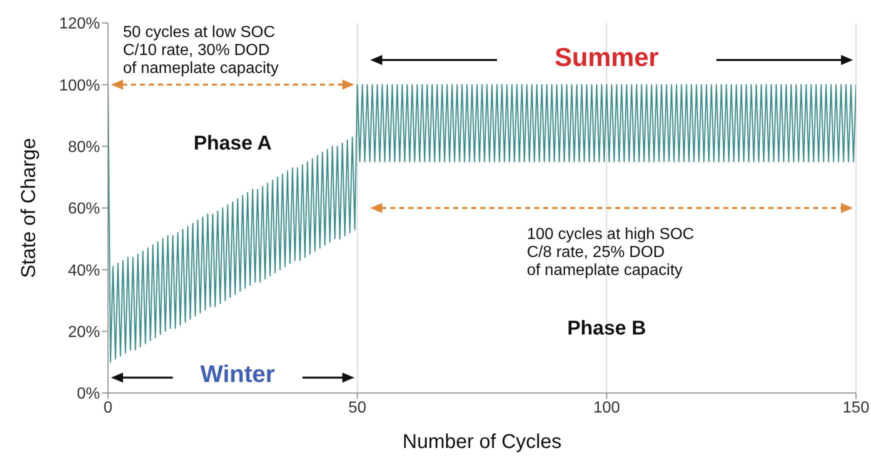 The image size is (871, 467). I want to click on annotation: Phase B, so click(606, 328).